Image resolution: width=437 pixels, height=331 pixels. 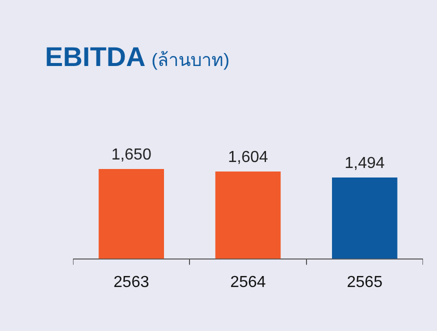 I want to click on chart-title: EBITDA, so click(x=95, y=57).